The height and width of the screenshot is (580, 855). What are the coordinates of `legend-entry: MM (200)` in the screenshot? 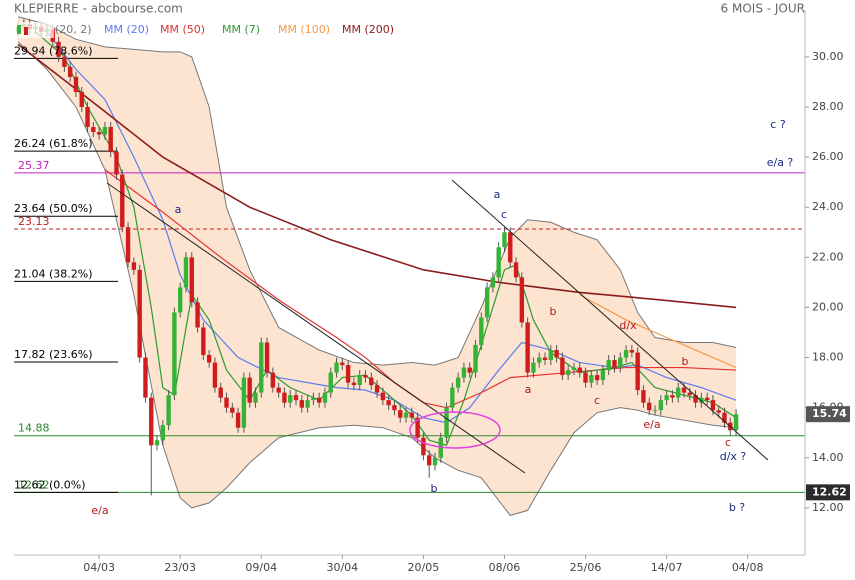 It's located at (368, 29).